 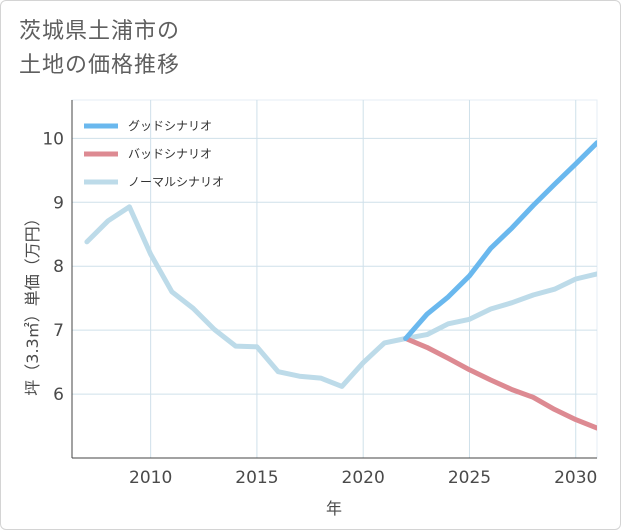 I want to click on title-line-1: 茨城県土浦市の, so click(x=100, y=31).